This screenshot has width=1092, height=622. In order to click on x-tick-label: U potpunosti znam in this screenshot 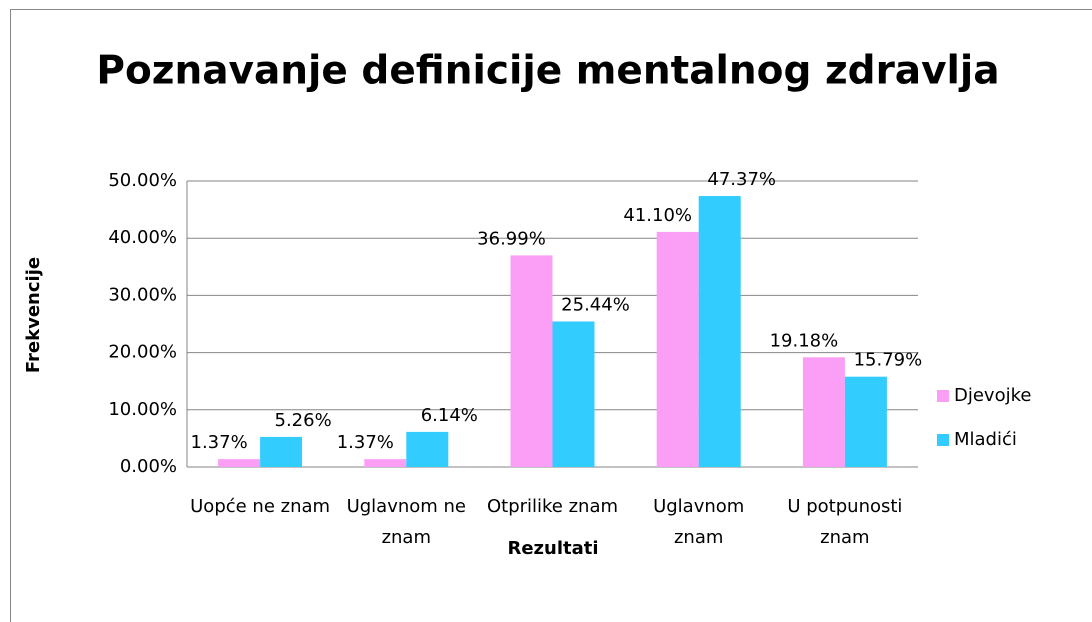, I will do `click(845, 522)`.